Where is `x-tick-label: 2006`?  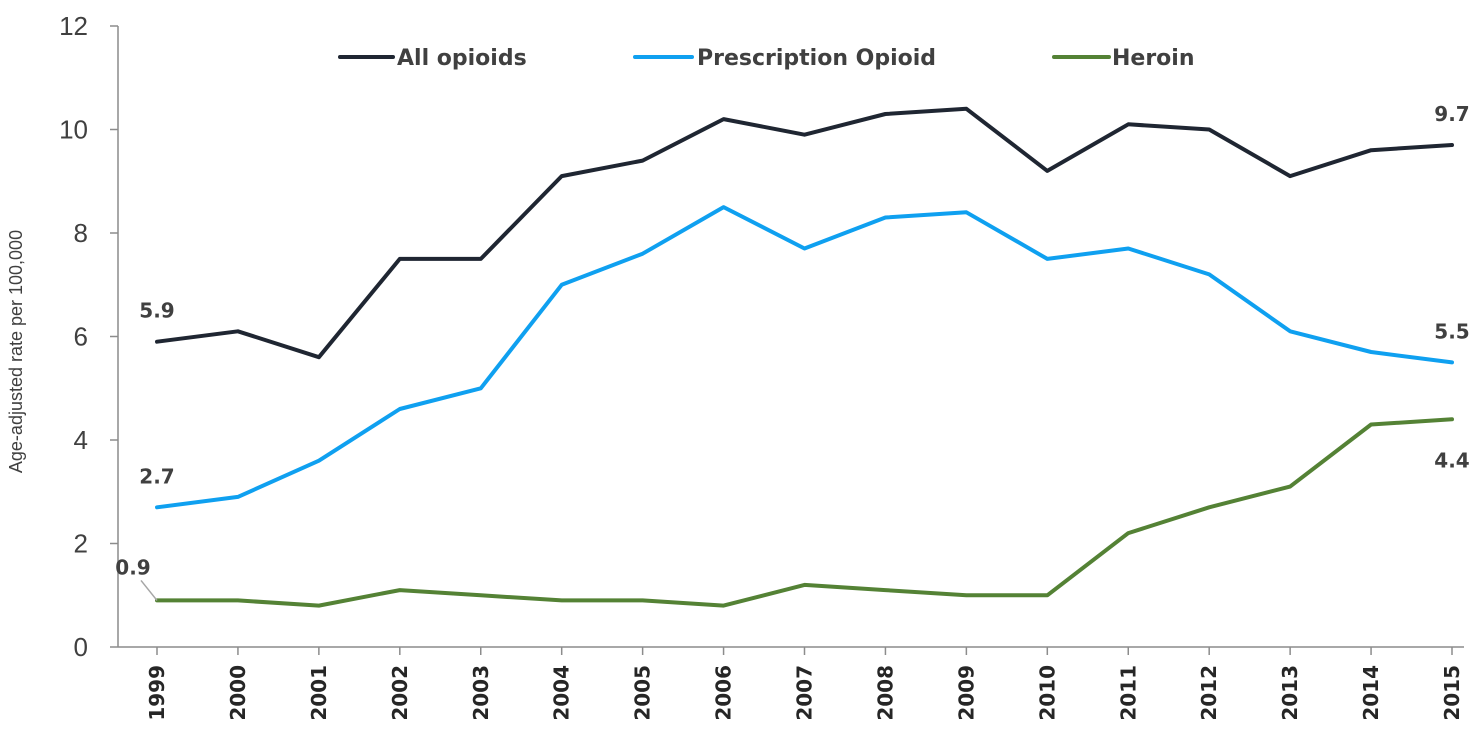
x-tick-label: 2006 is located at coordinates (724, 693).